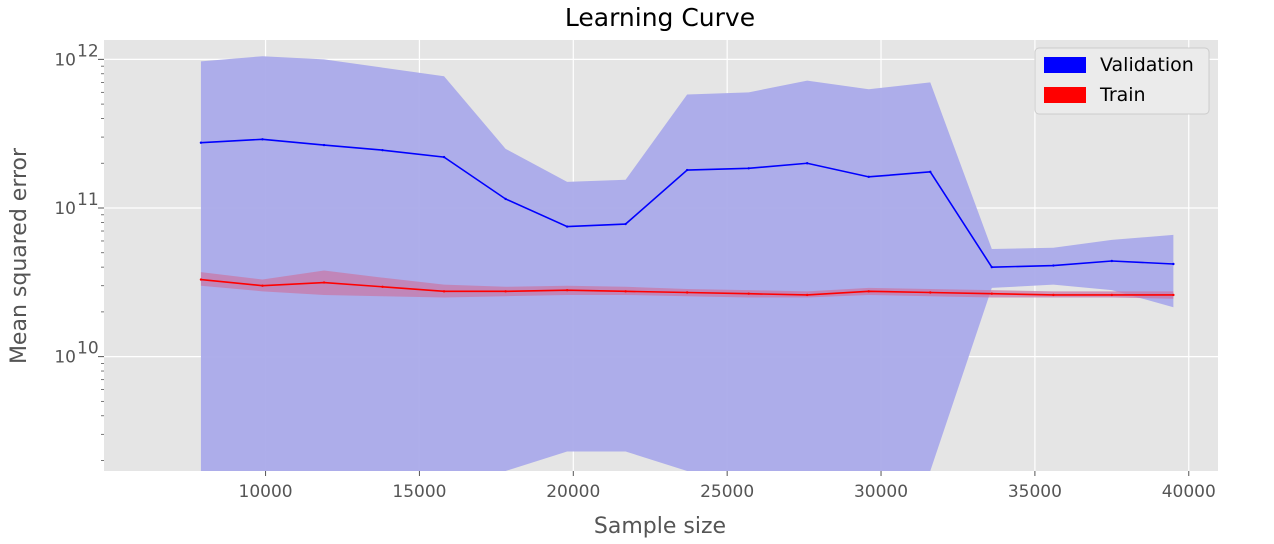  Describe the element at coordinates (1147, 65) in the screenshot. I see `legend-label-validation: Validation` at that location.